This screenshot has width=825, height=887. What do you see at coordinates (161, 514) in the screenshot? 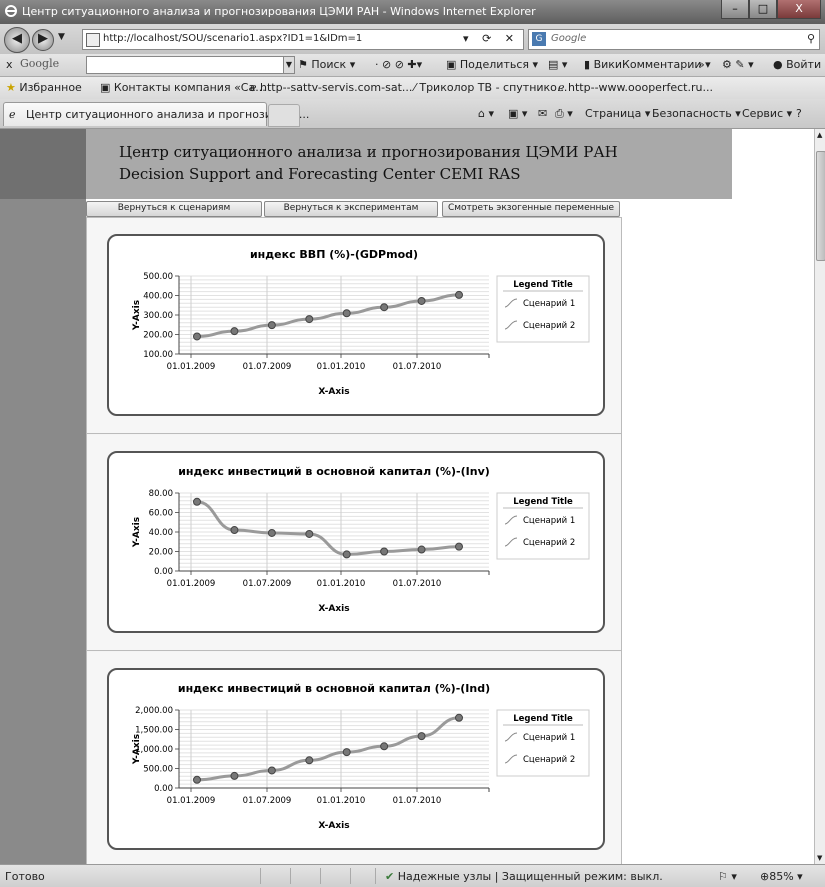
I see `y-tick-label: 60.00` at bounding box center [161, 514].